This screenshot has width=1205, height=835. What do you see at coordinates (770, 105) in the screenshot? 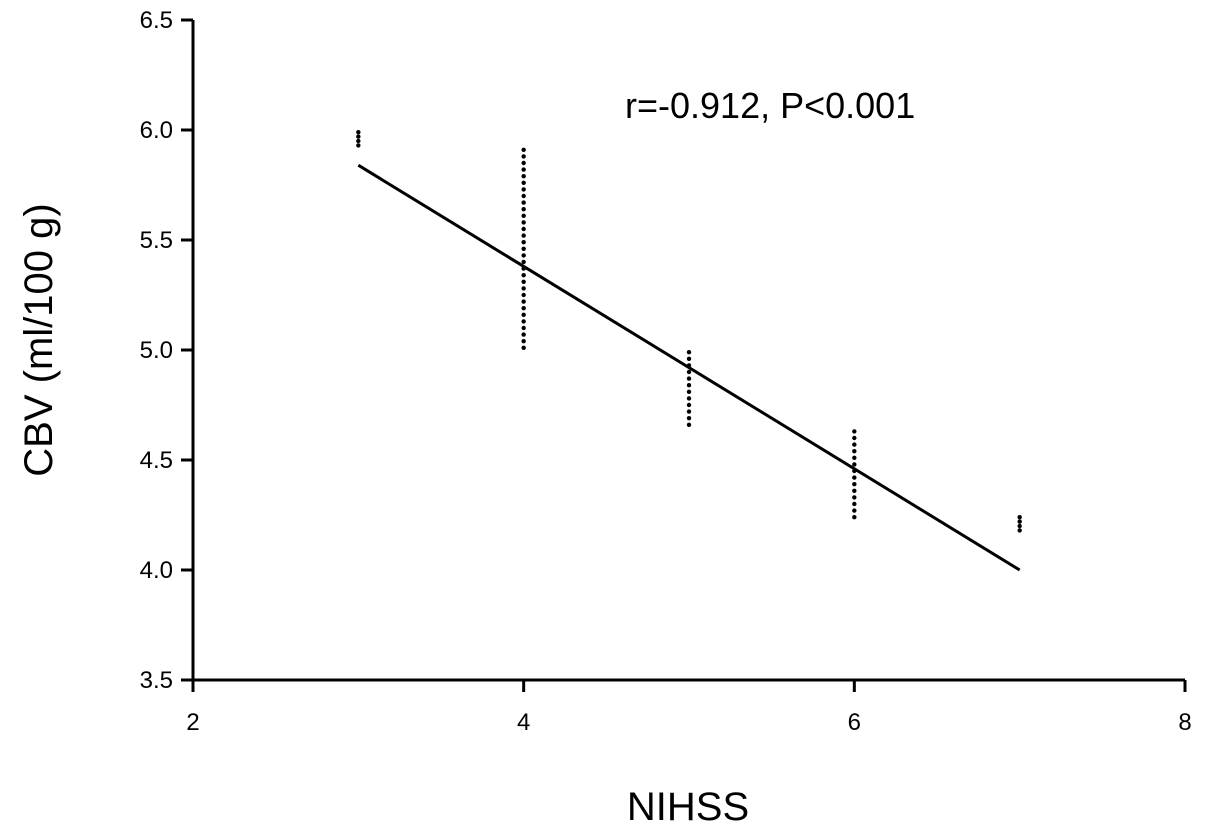
I see `correlation-annotation: r=-0.912, P<0.001` at bounding box center [770, 105].